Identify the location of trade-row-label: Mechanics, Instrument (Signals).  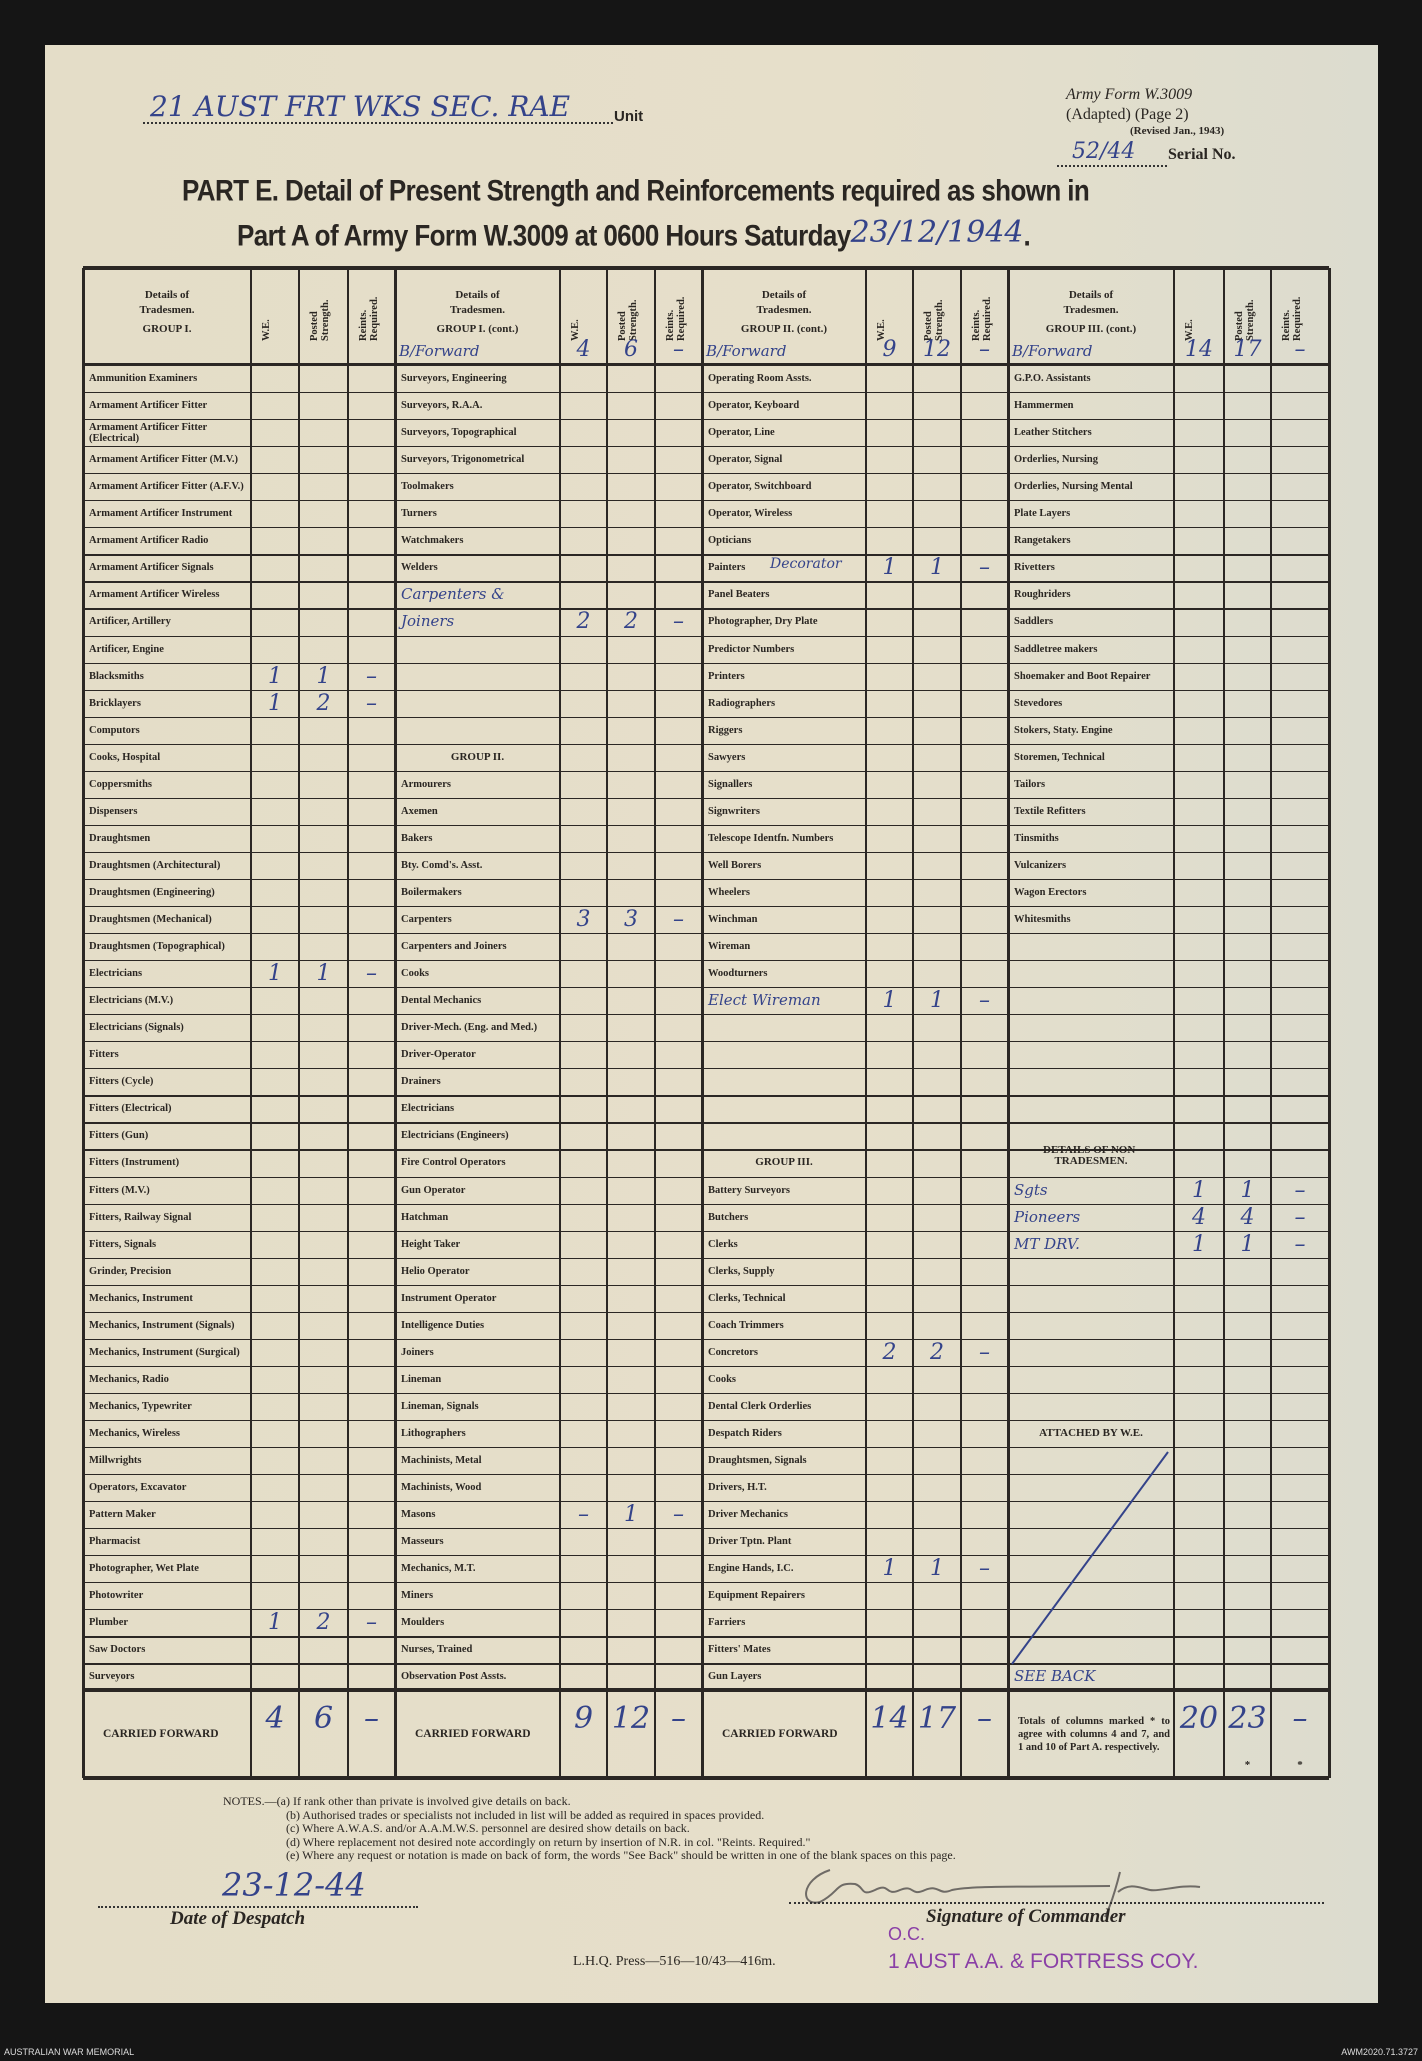
(162, 1325).